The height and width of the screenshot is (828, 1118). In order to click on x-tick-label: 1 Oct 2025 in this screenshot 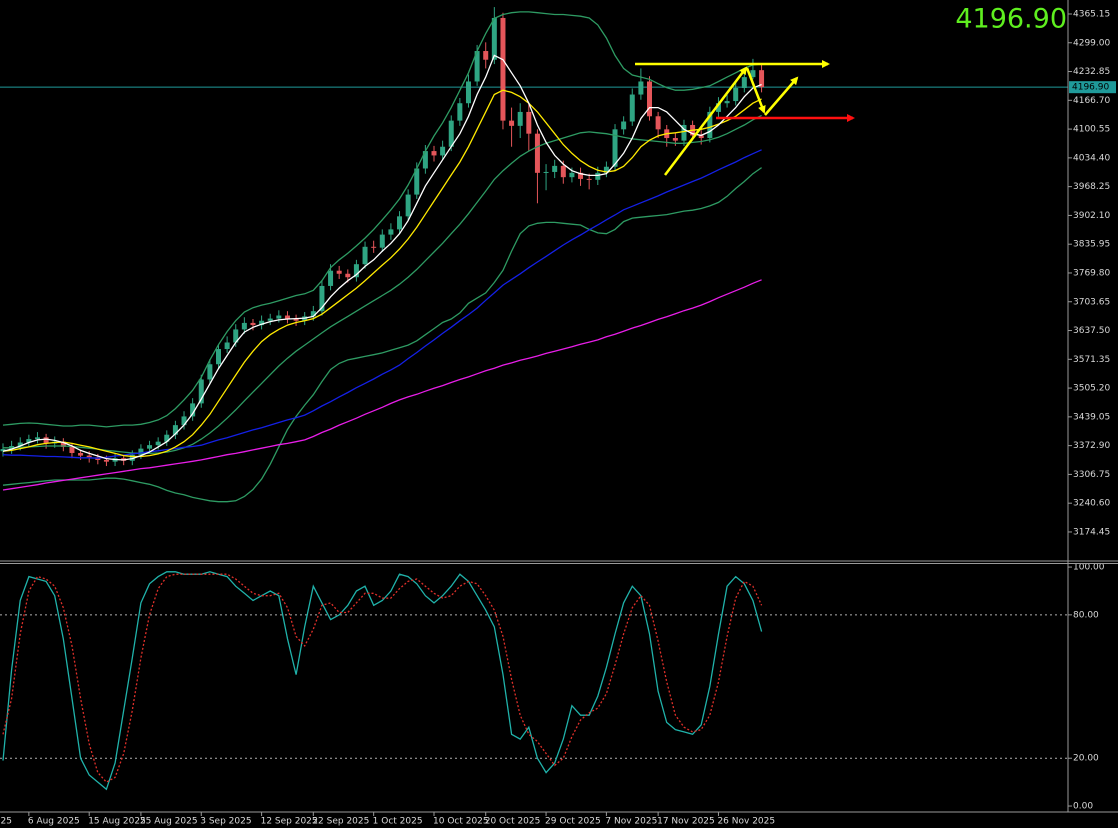, I will do `click(398, 822)`.